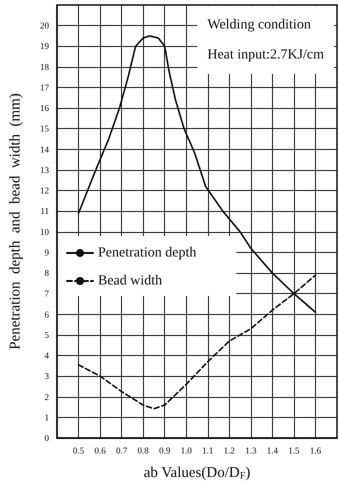  What do you see at coordinates (265, 55) in the screenshot?
I see `annotation: Heat input:2.7KJ/cm` at bounding box center [265, 55].